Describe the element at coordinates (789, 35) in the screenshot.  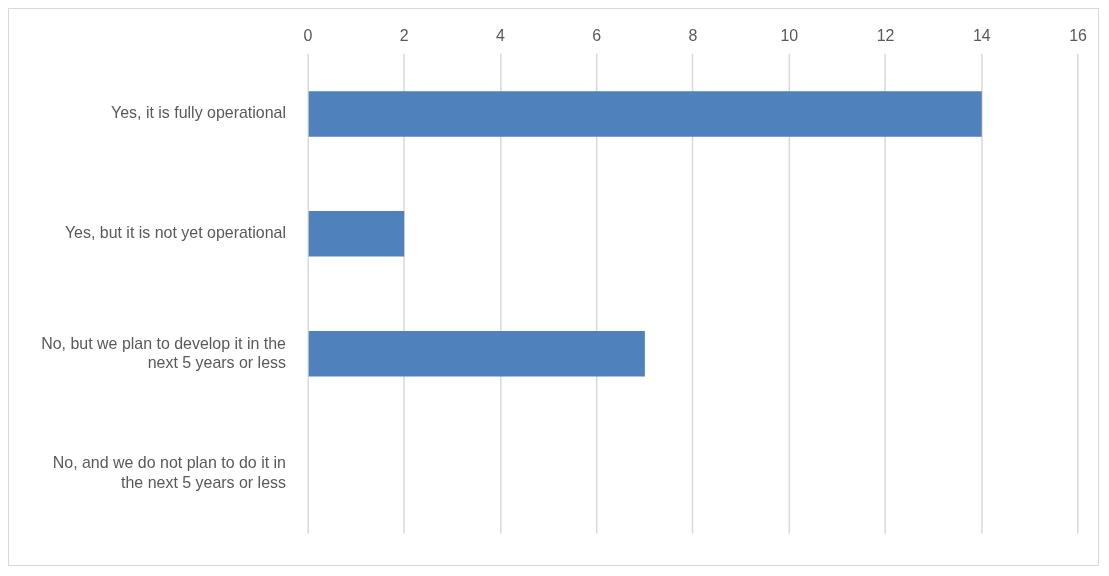
I see `x-tick-label: 10` at that location.